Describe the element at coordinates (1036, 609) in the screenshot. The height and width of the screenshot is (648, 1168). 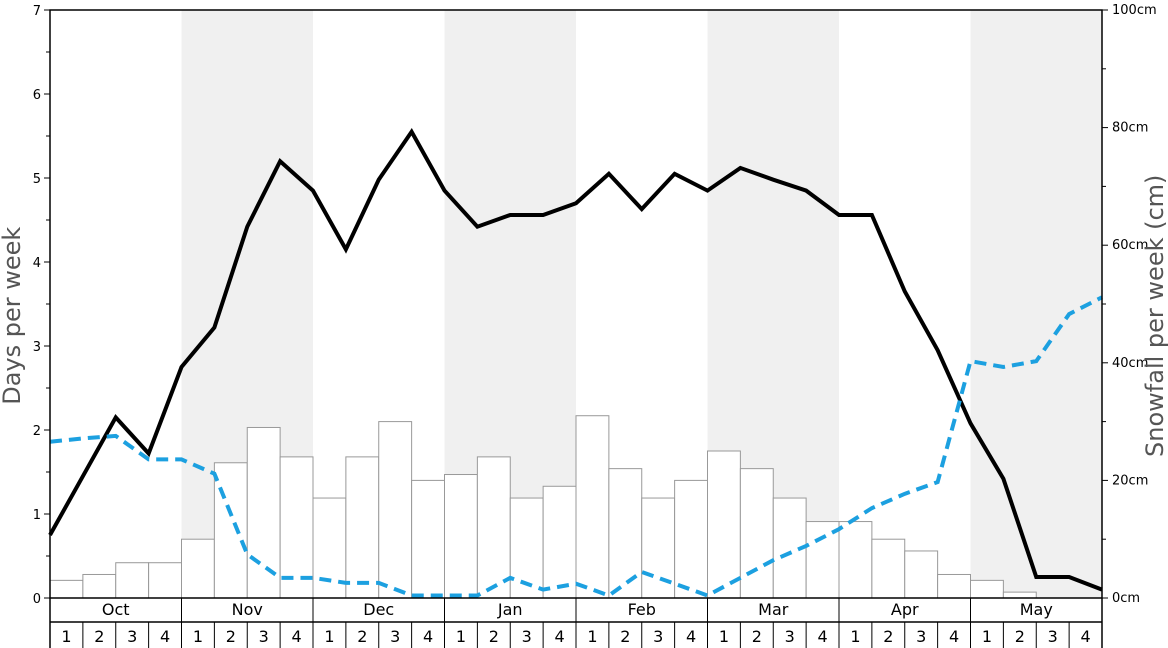
I see `month-label-may: May` at that location.